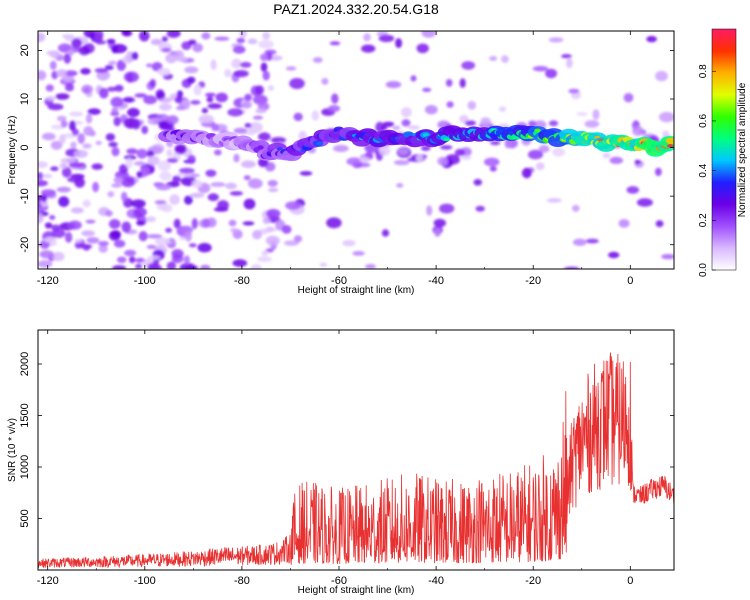 Image resolution: width=750 pixels, height=600 pixels. I want to click on spectrogram-x-tick-label: -100, so click(145, 281).